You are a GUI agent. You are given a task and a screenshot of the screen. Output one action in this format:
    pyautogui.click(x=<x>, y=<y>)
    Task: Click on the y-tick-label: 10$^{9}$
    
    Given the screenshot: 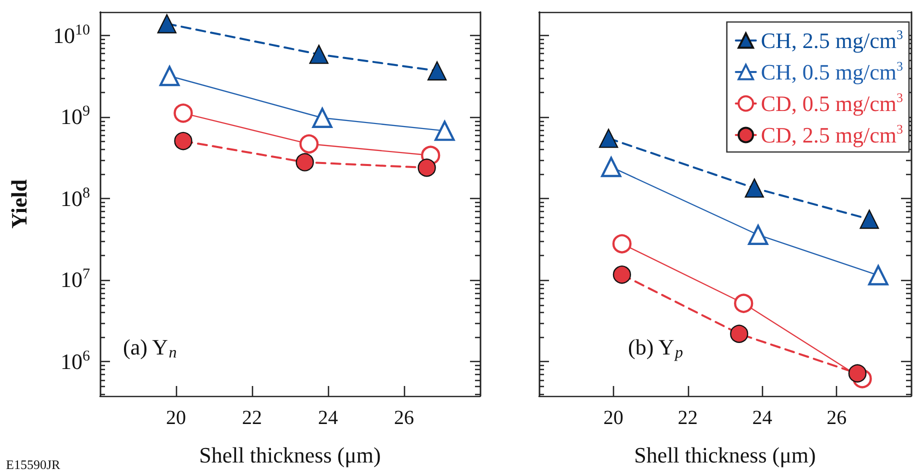 What is the action you would take?
    pyautogui.click(x=75, y=117)
    